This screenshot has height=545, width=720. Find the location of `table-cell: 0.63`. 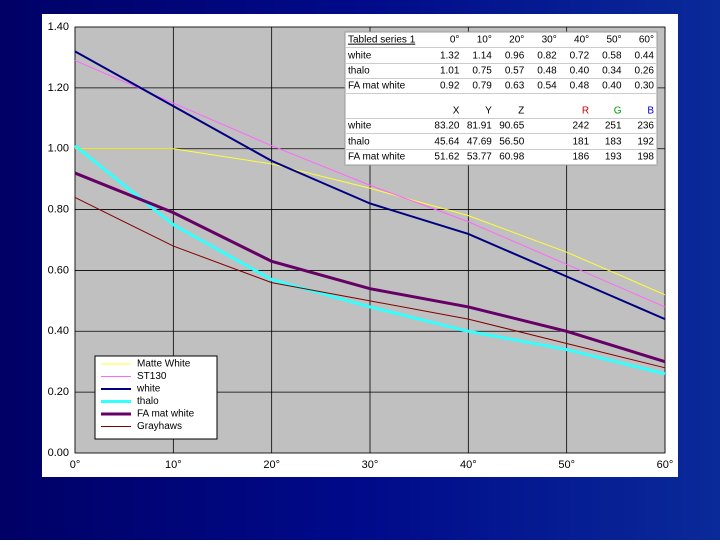

table-cell: 0.63 is located at coordinates (515, 86).